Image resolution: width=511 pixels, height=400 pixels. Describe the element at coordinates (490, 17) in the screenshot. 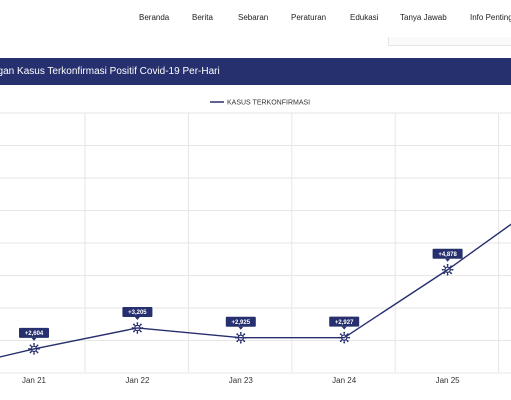

I see `nav-info-penting: Info Penting` at that location.